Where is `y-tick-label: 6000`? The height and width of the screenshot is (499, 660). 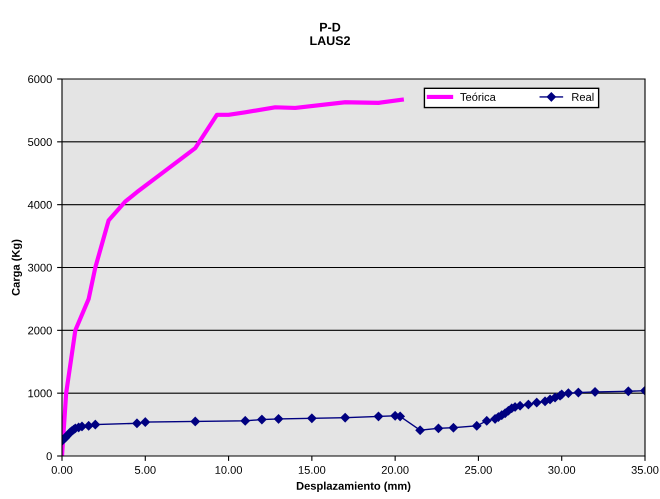 y-tick-label: 6000 is located at coordinates (40, 79).